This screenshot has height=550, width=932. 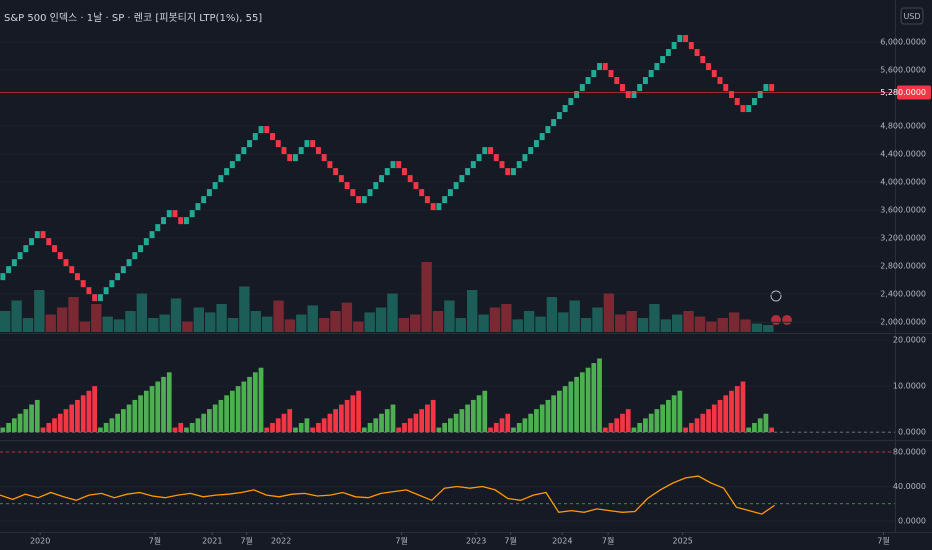 What do you see at coordinates (40, 541) in the screenshot?
I see `x-tick-label: 2020` at bounding box center [40, 541].